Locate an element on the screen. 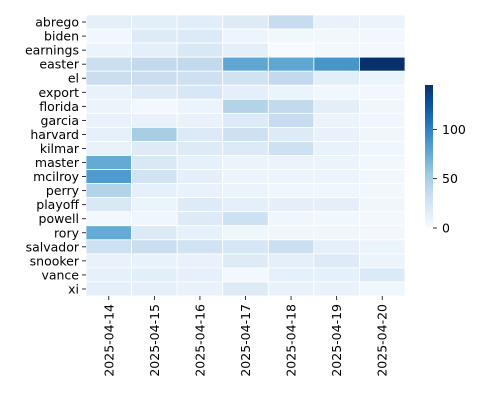 This screenshot has height=400, width=500. colorbar-tick-label-100: 100 is located at coordinates (454, 129).